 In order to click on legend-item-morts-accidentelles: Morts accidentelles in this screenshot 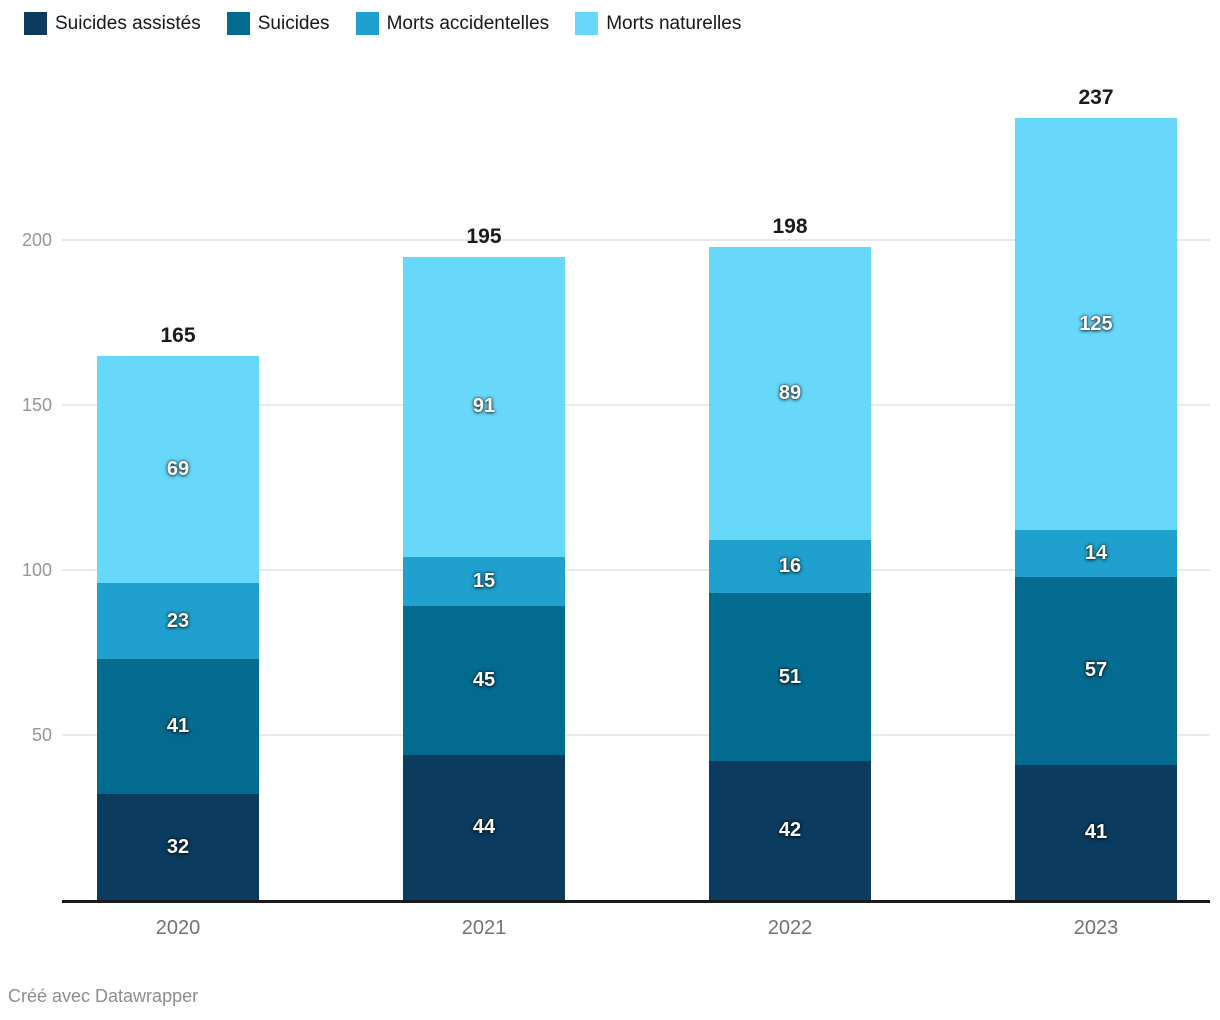, I will do `click(452, 23)`.